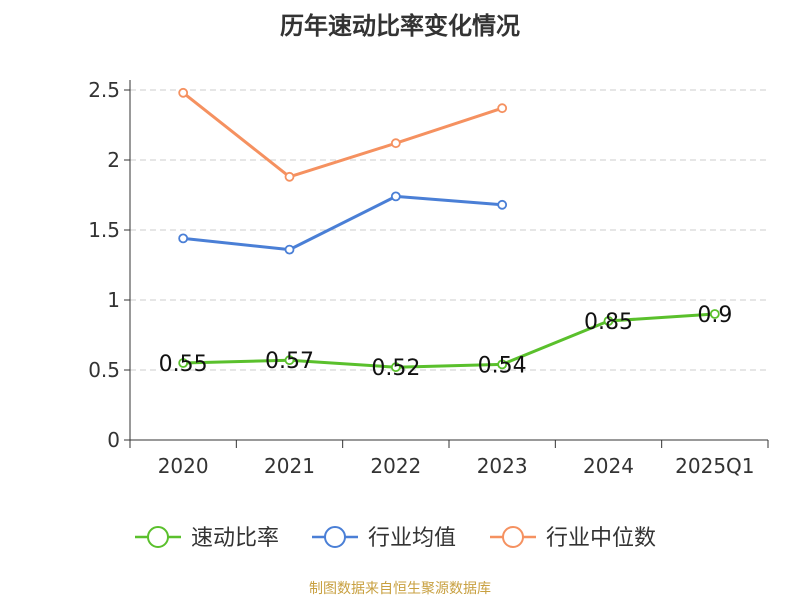  I want to click on y-tick-label: 0.5, so click(104, 370).